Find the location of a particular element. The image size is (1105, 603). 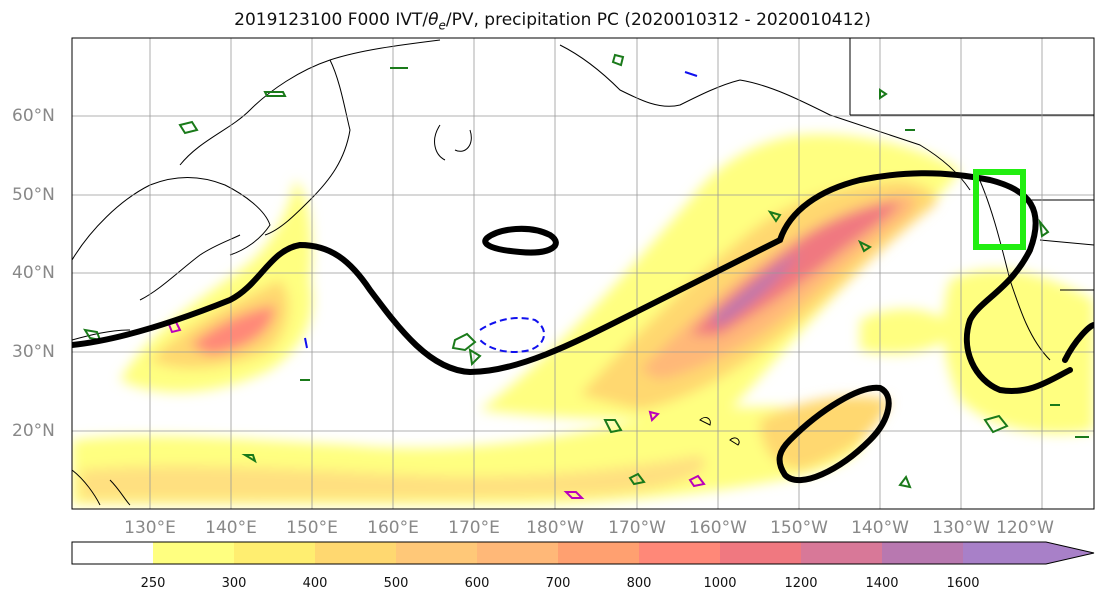

lat-label-60: 60°N is located at coordinates (33, 116).